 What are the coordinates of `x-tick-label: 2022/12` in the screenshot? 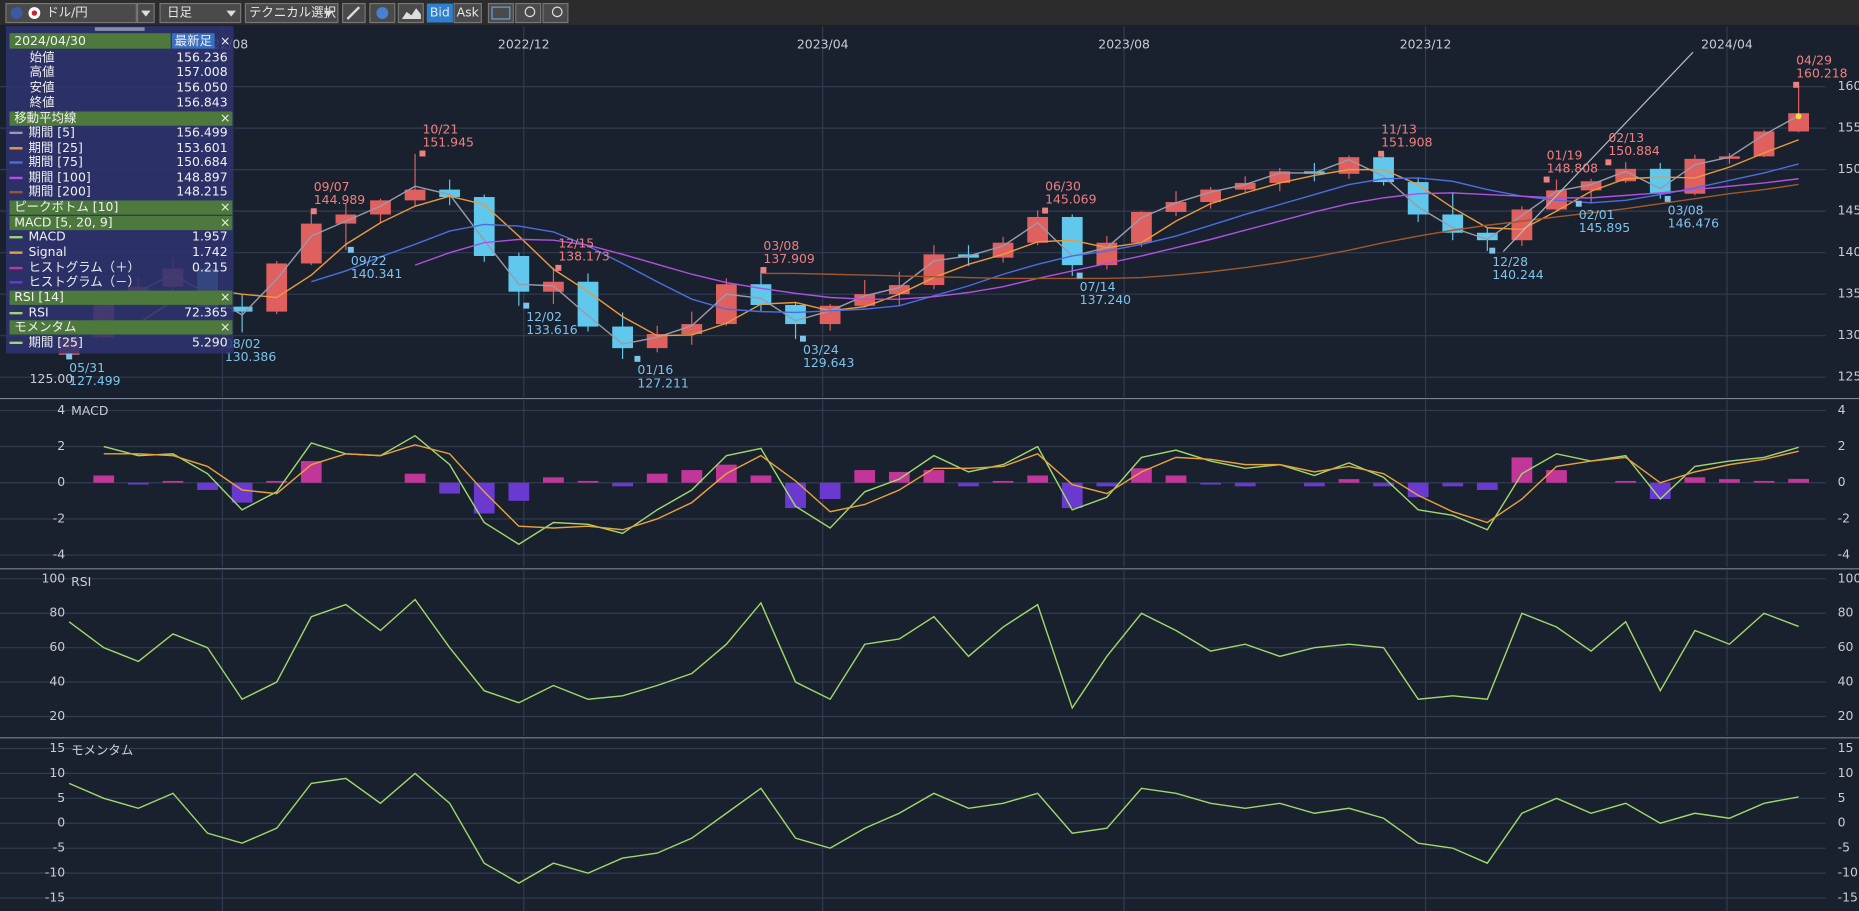 It's located at (524, 44).